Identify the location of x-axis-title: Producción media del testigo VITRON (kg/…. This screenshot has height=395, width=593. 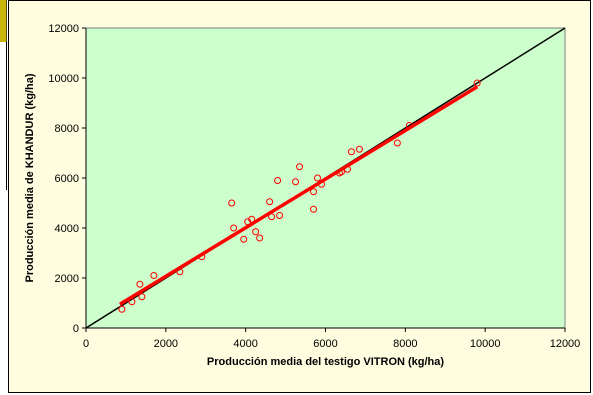
(325, 362).